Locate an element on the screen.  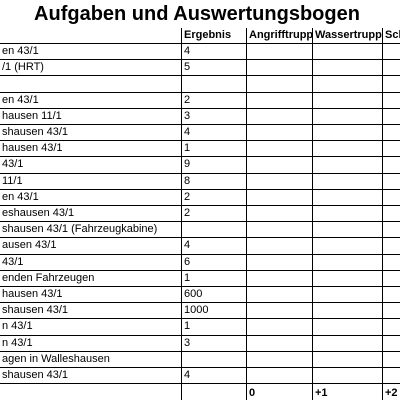
footer-score: +1 is located at coordinates (348, 392).